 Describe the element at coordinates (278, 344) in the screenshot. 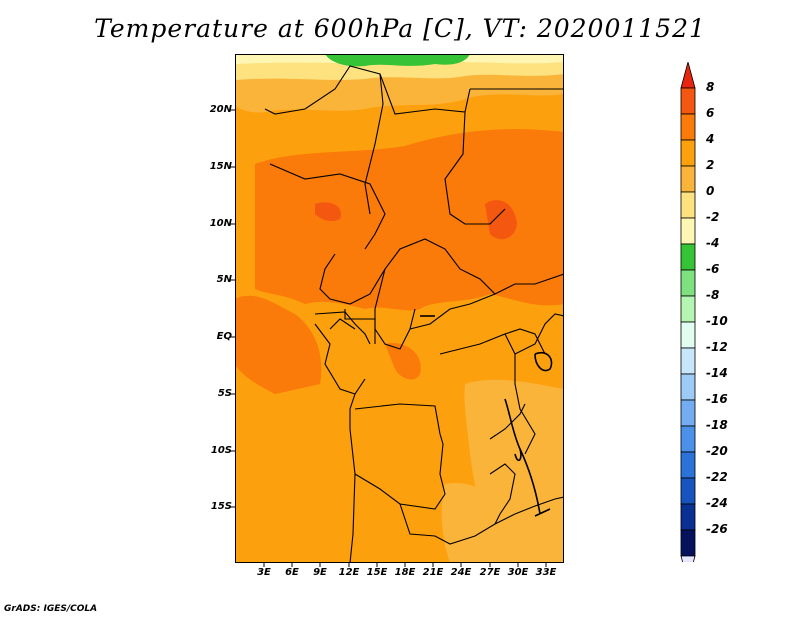

I see `field-4-to-6-coast` at that location.